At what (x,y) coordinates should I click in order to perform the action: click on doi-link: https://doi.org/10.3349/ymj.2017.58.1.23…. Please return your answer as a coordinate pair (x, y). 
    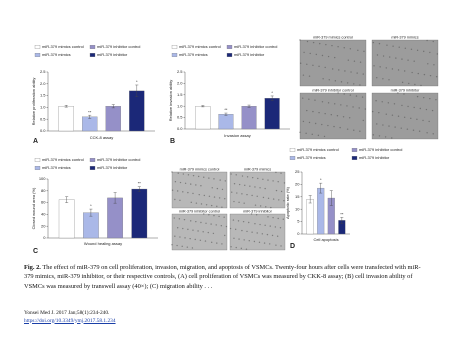
    Looking at the image, I should click on (70, 320).